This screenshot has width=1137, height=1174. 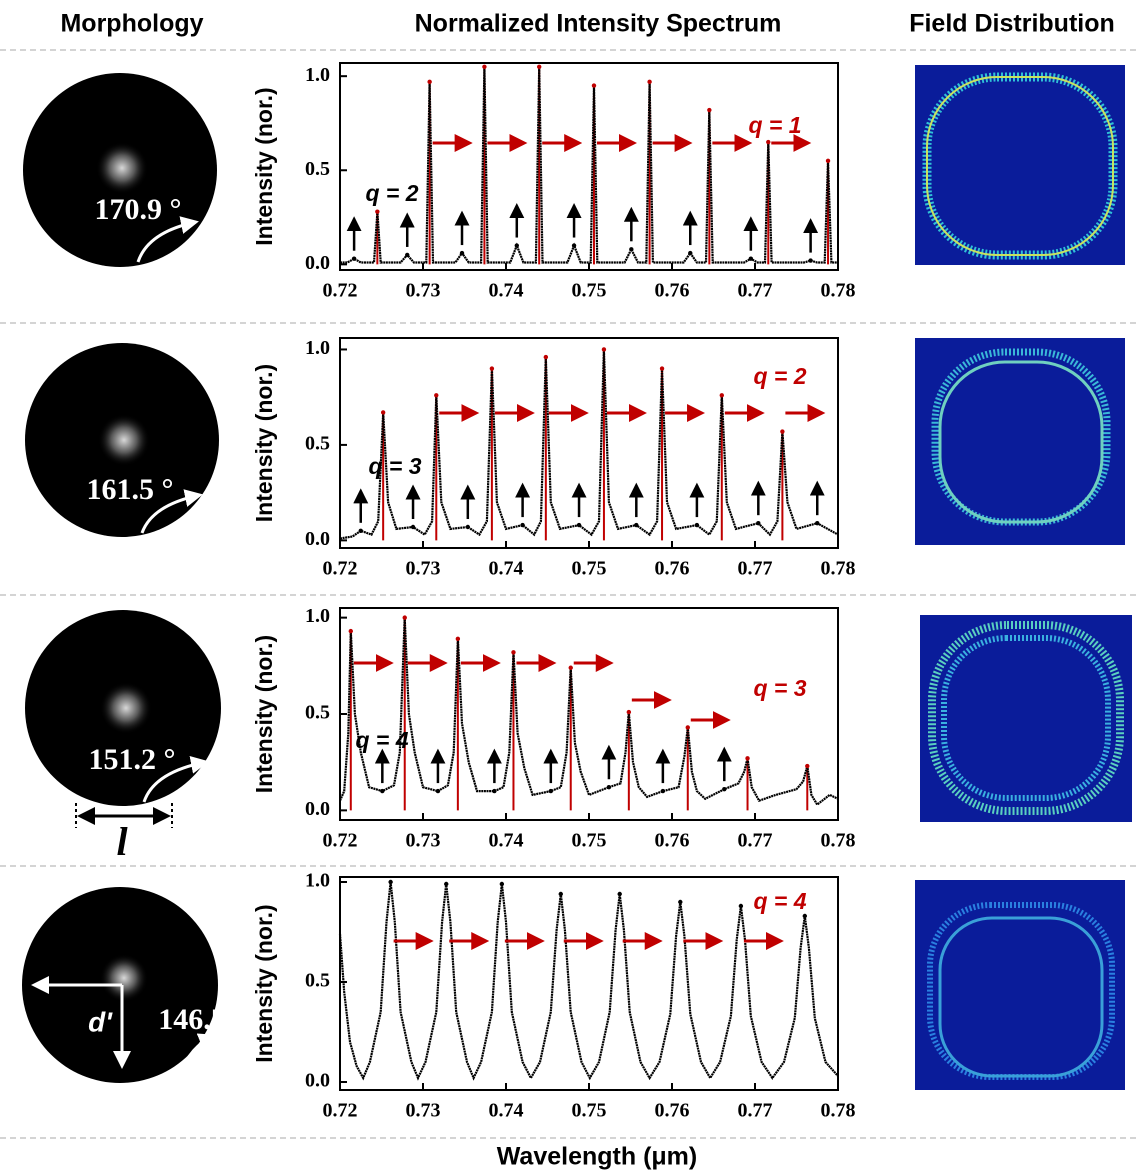 I want to click on plot-frame, so click(x=589, y=166).